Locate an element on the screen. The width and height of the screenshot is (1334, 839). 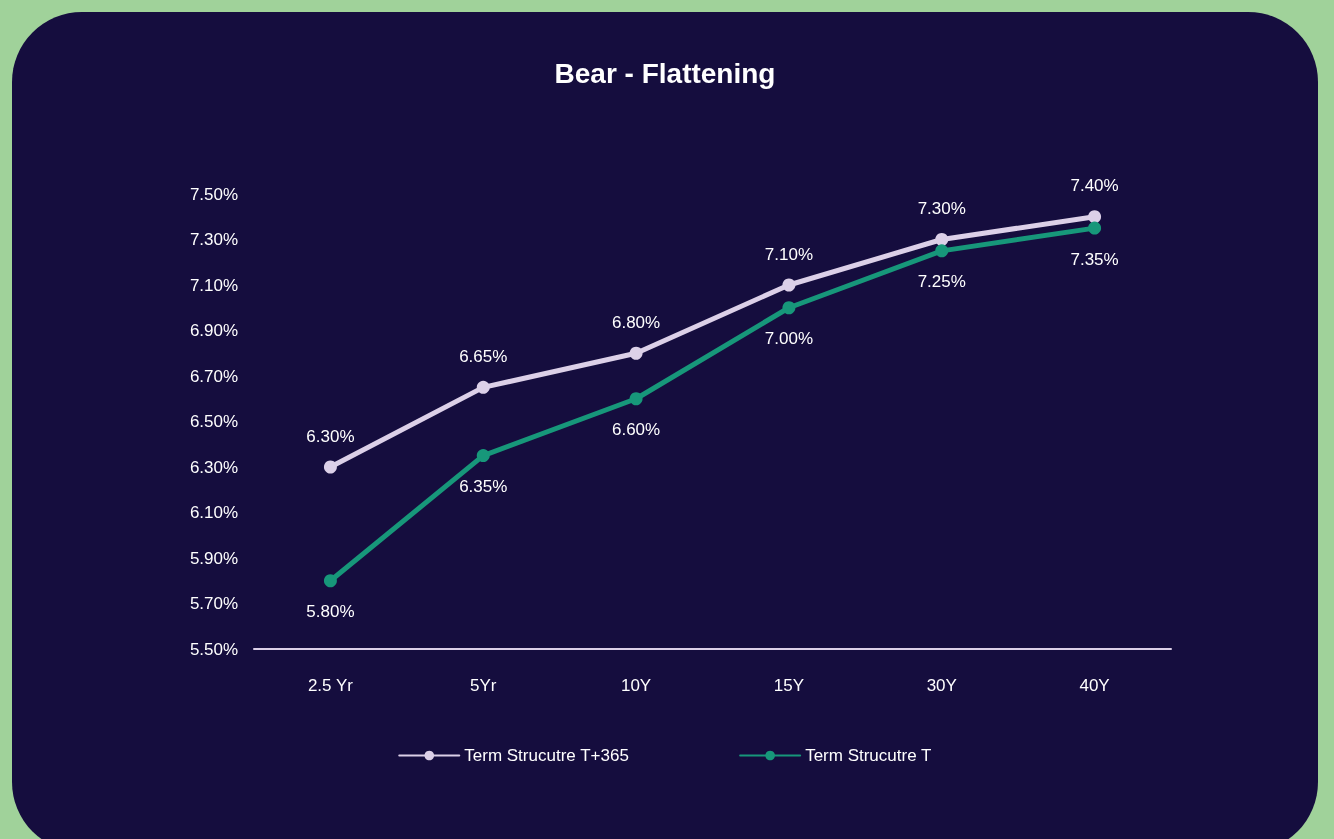
data-label: 7.35% is located at coordinates (1094, 259).